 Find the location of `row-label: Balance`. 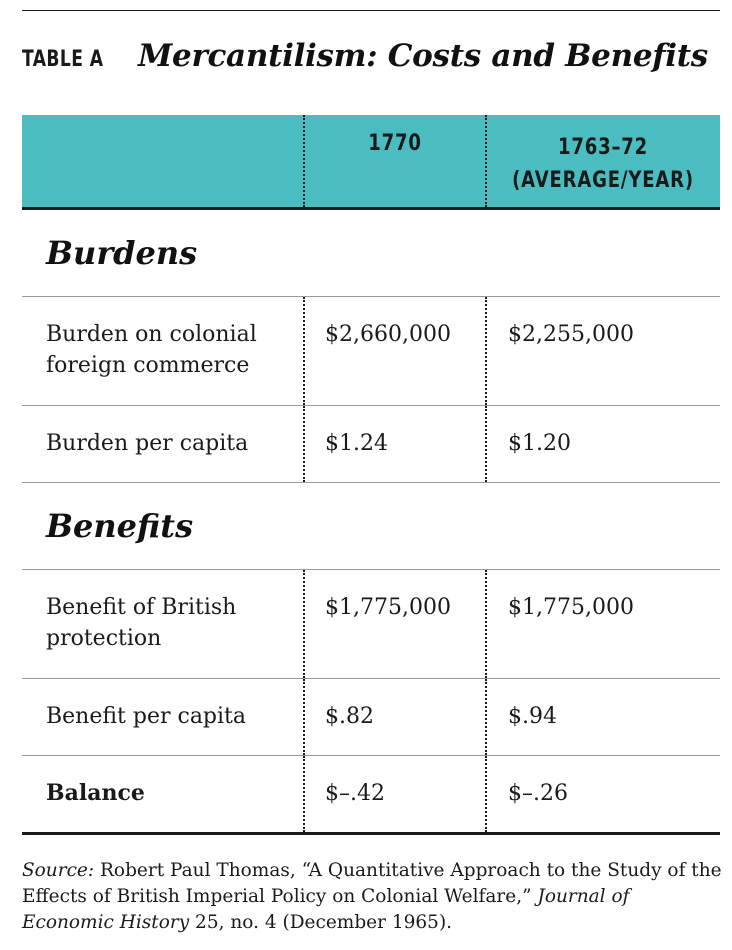

row-label: Balance is located at coordinates (95, 793).